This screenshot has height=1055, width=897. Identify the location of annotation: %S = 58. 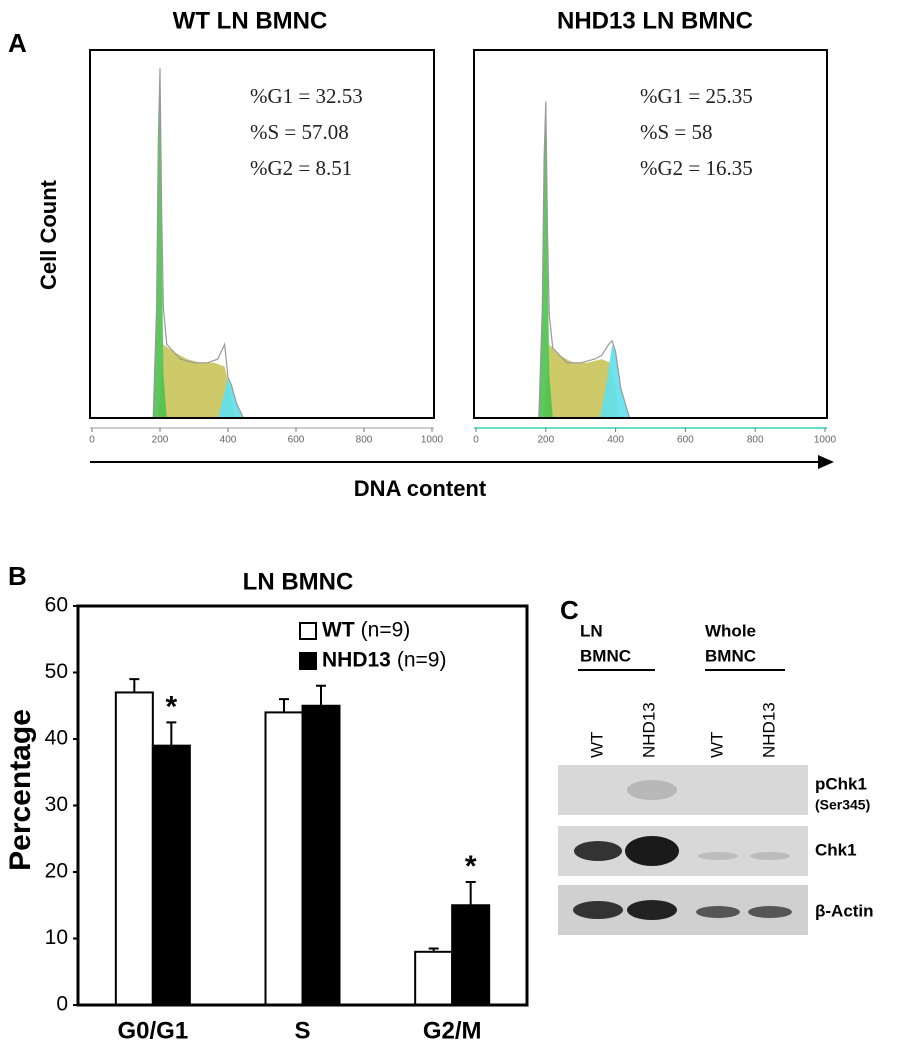
(676, 132).